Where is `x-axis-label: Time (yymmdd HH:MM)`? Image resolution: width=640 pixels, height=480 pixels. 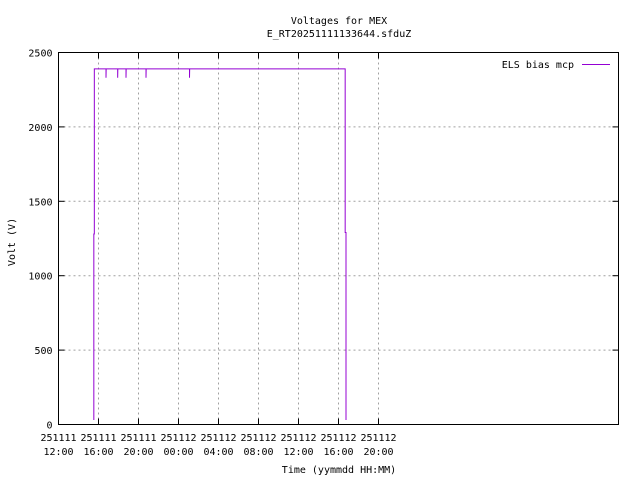 x-axis-label: Time (yymmdd HH:MM) is located at coordinates (339, 470).